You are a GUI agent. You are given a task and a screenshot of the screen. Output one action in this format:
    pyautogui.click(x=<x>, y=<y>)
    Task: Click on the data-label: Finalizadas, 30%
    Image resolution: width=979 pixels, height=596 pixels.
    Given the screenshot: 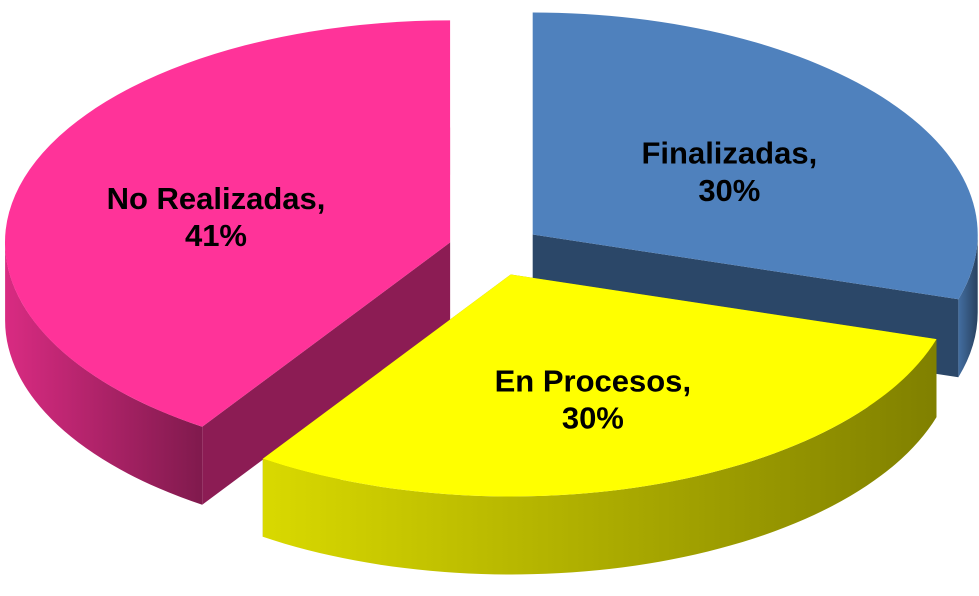 What is the action you would take?
    pyautogui.click(x=729, y=172)
    